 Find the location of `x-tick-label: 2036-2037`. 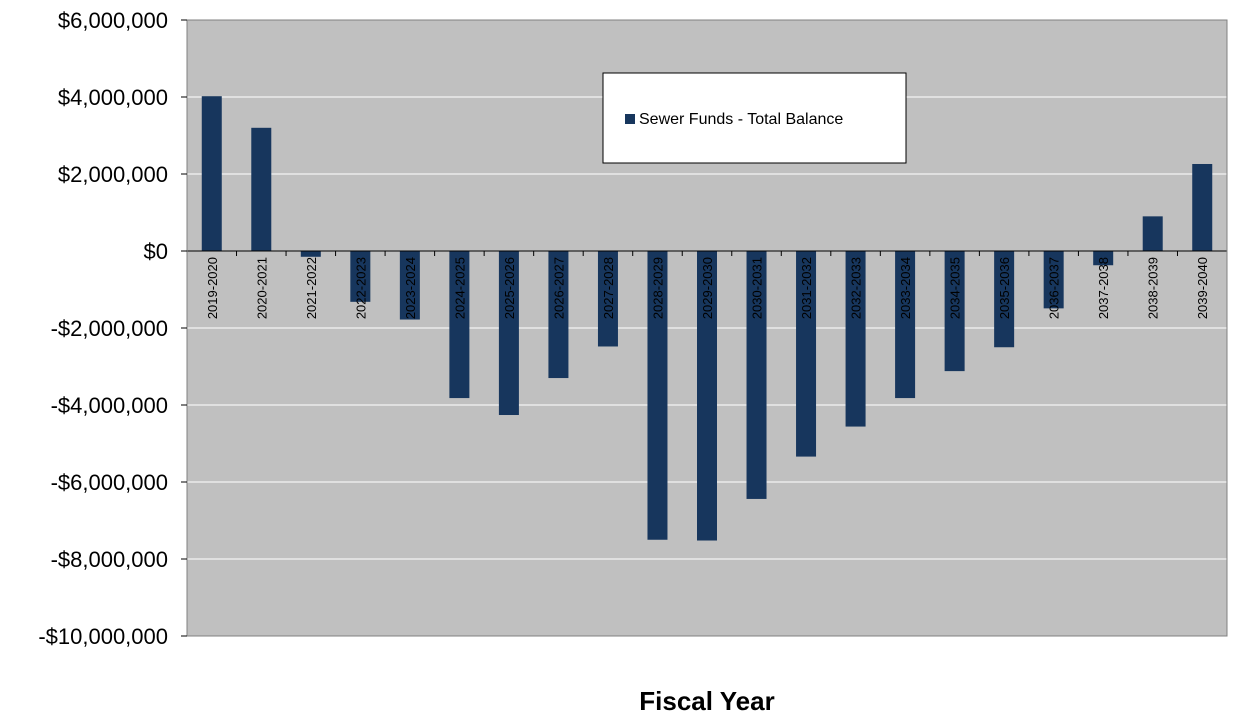

x-tick-label: 2036-2037 is located at coordinates (1054, 288).